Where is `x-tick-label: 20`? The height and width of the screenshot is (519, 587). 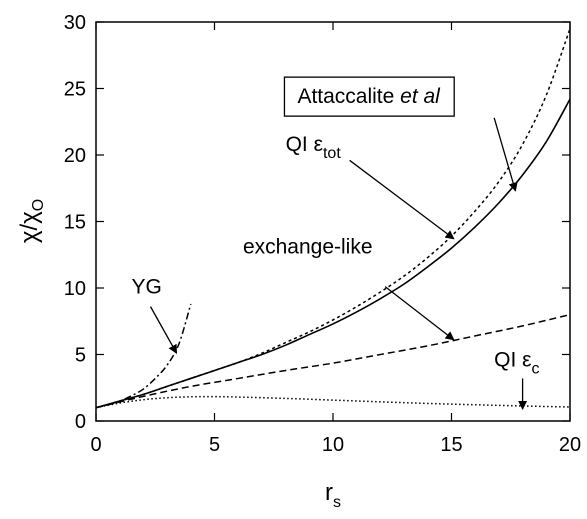 x-tick-label: 20 is located at coordinates (570, 445).